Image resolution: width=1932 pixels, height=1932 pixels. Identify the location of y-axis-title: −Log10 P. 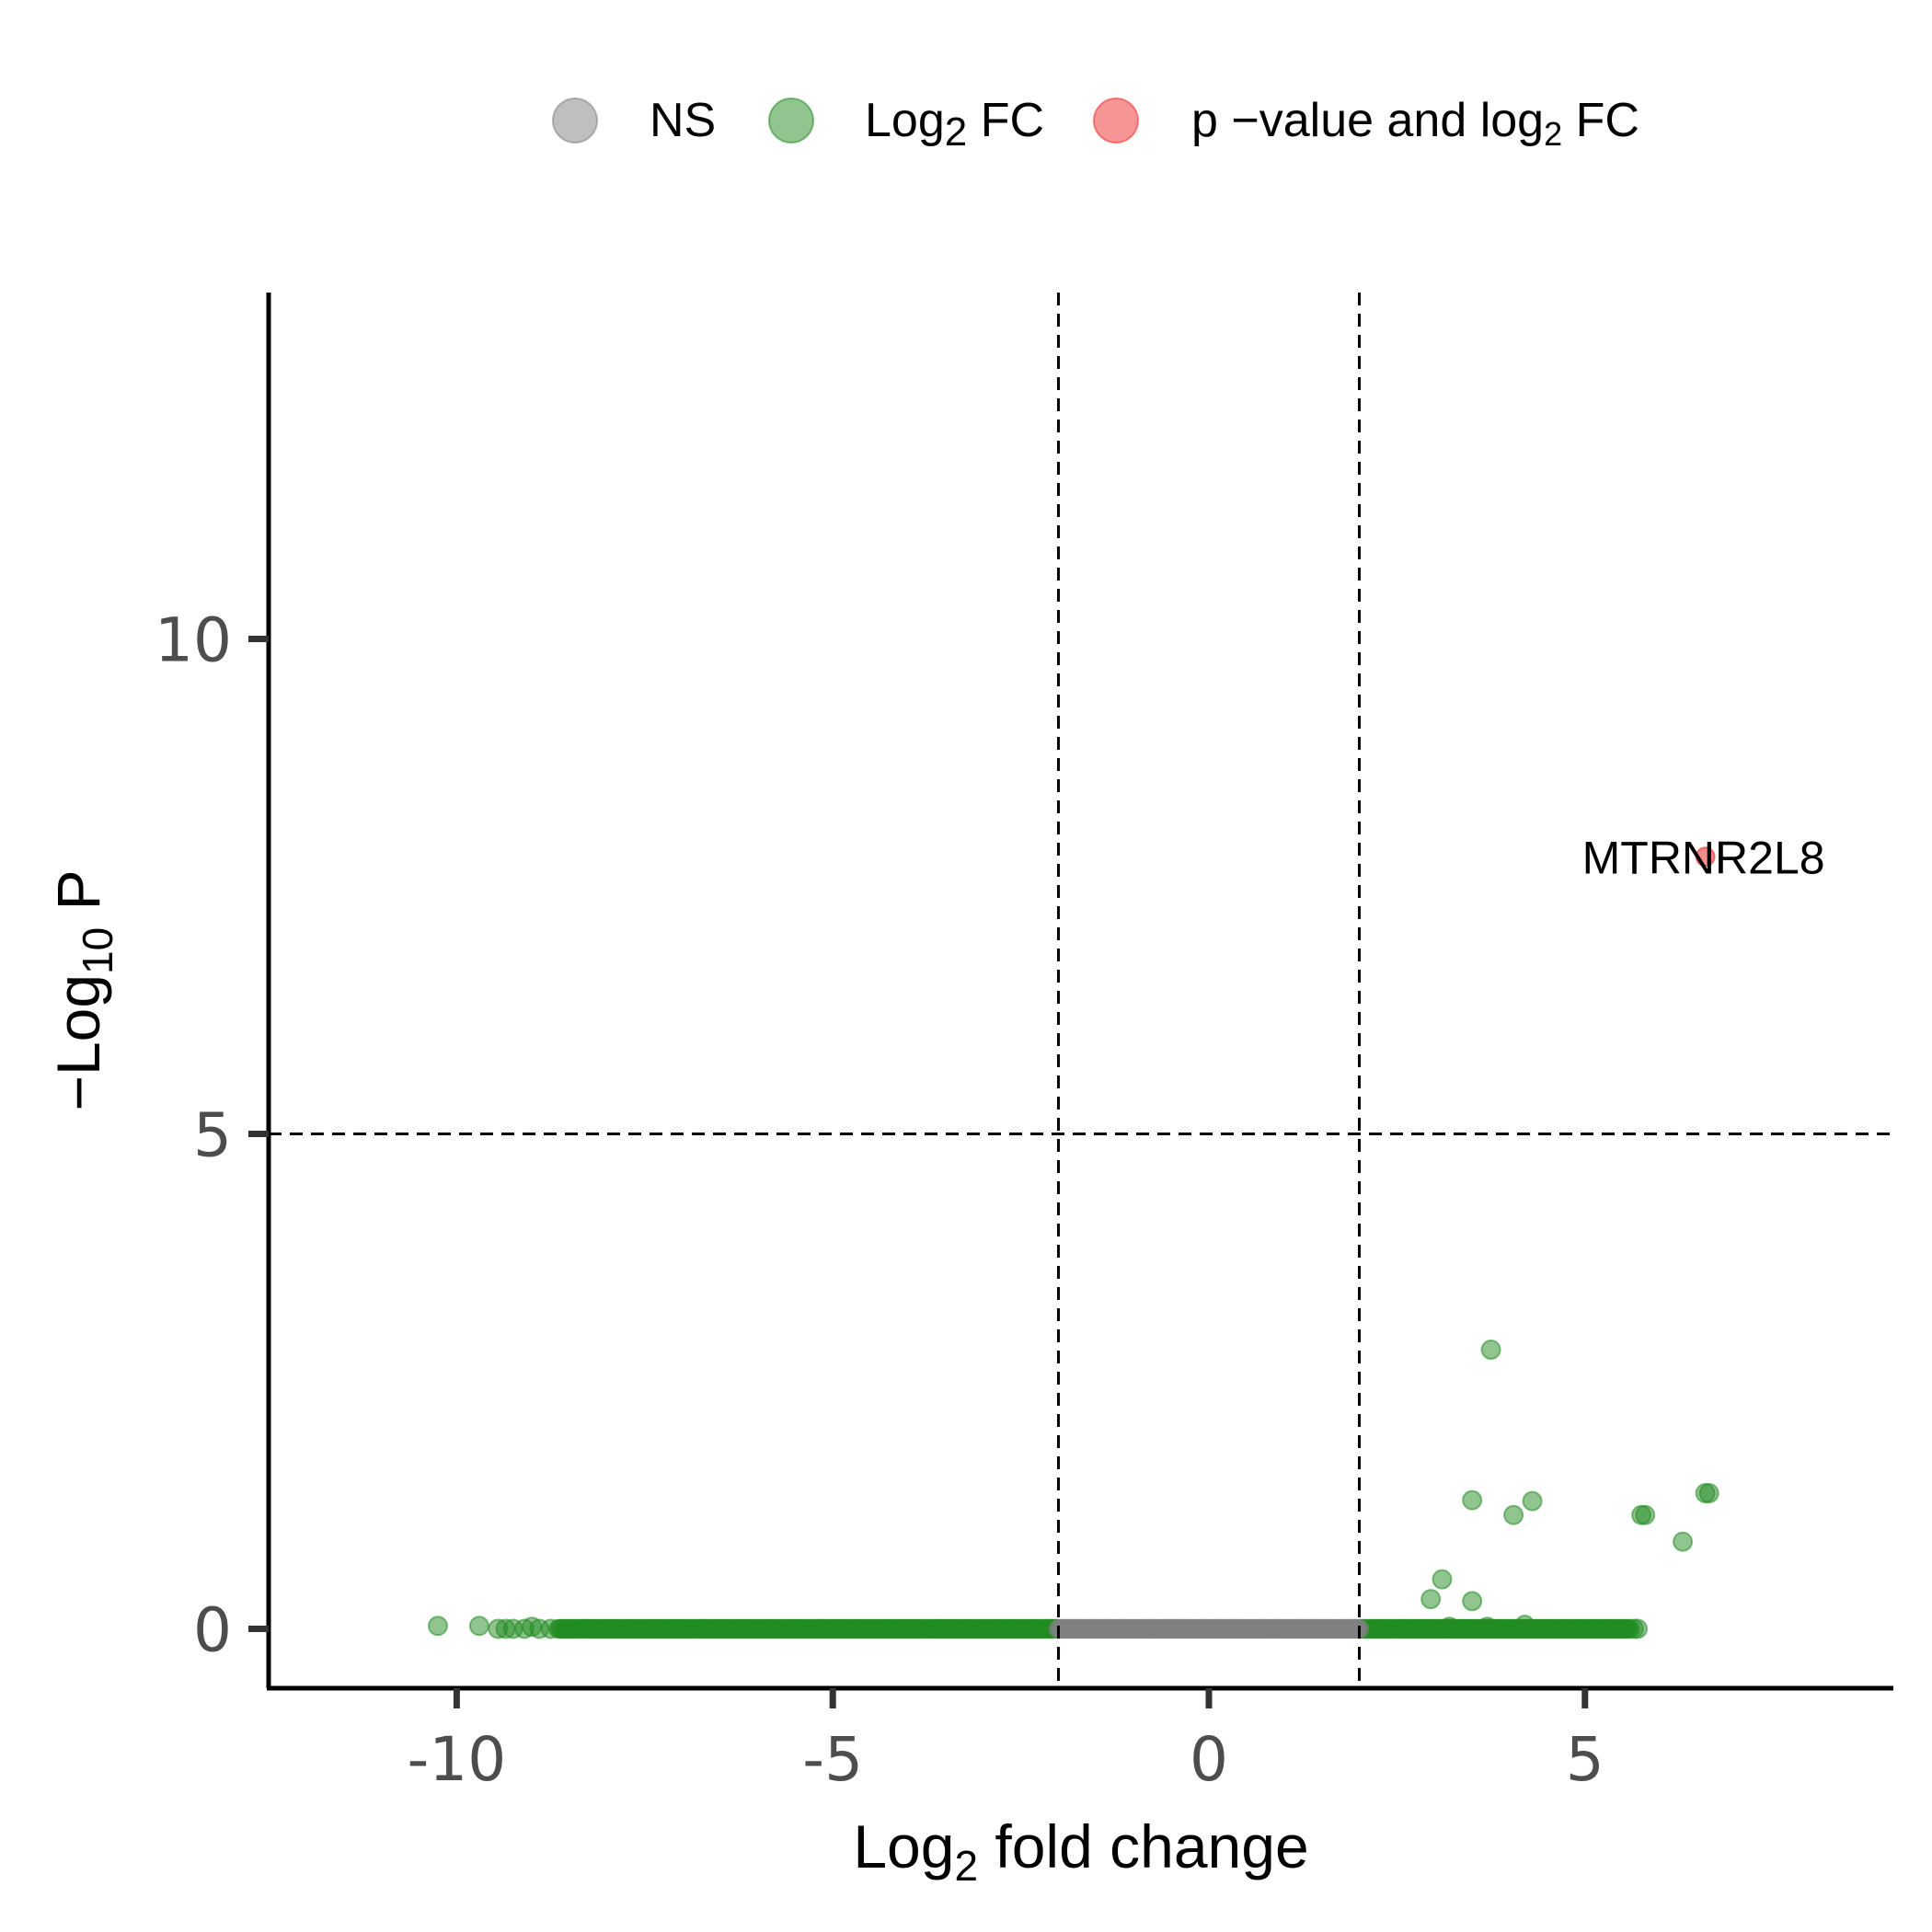
(82, 989).